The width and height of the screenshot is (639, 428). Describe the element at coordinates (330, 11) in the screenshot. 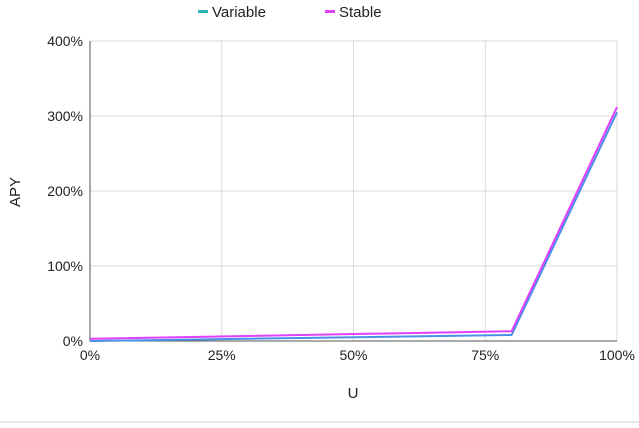

I see `legend-swatch-stable` at that location.